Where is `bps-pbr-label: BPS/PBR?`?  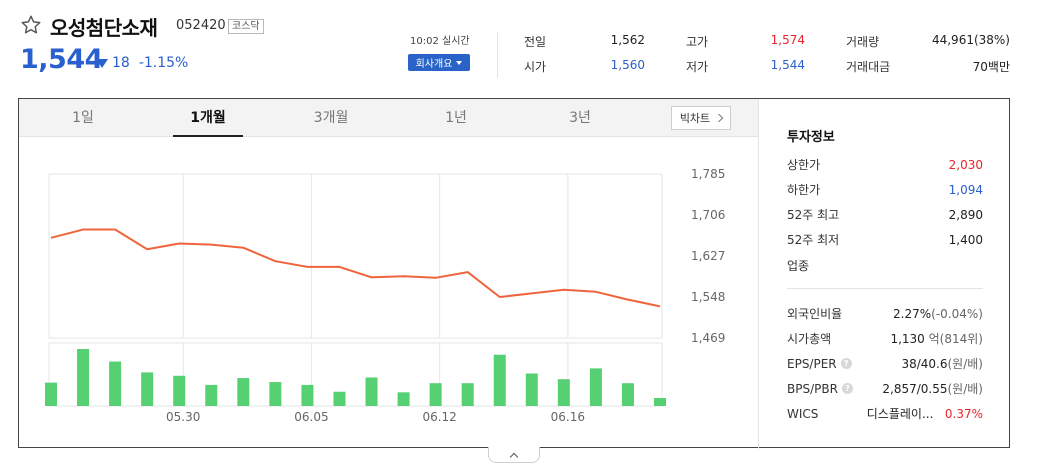
bps-pbr-label: BPS/PBR? is located at coordinates (820, 389).